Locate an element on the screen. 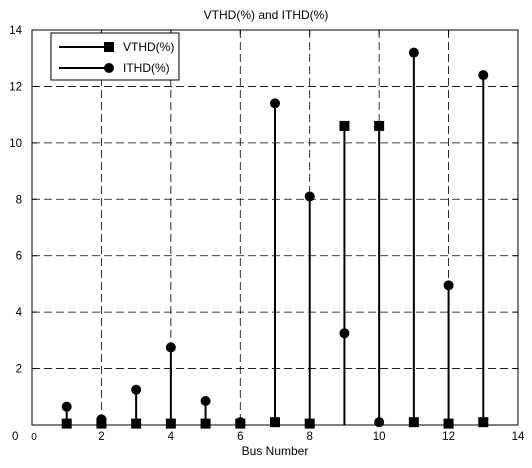 This screenshot has width=532, height=468. legend: VTHD(%) ITHD(%) is located at coordinates (115, 56).